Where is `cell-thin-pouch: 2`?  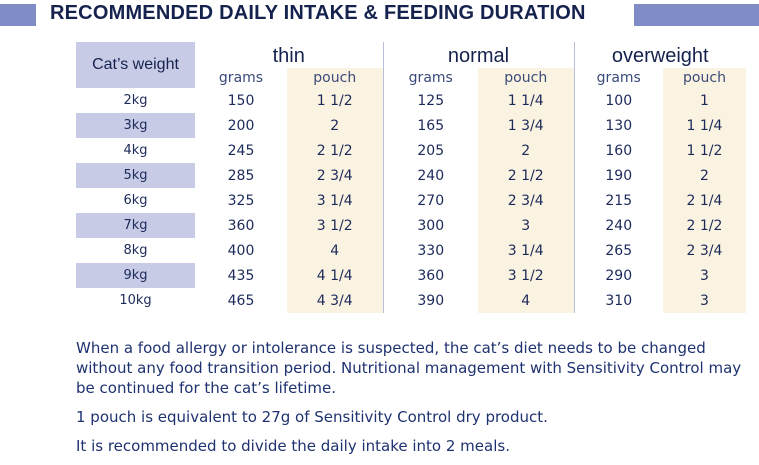 cell-thin-pouch: 2 is located at coordinates (335, 125).